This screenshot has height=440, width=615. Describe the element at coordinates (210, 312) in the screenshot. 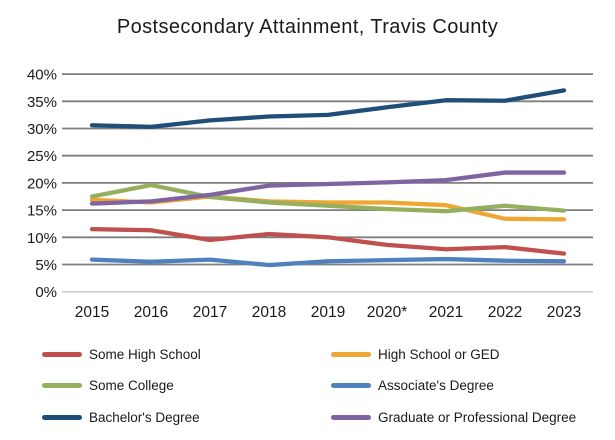

I see `x-tick-label-2017: 2017` at that location.